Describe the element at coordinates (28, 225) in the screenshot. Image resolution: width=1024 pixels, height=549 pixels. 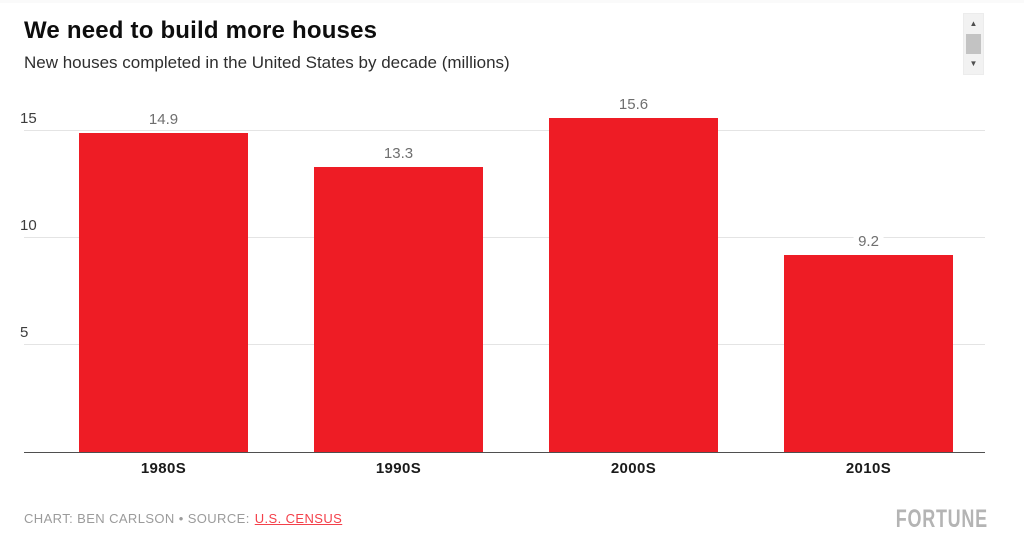
I see `y-tick-label-10: 10` at that location.